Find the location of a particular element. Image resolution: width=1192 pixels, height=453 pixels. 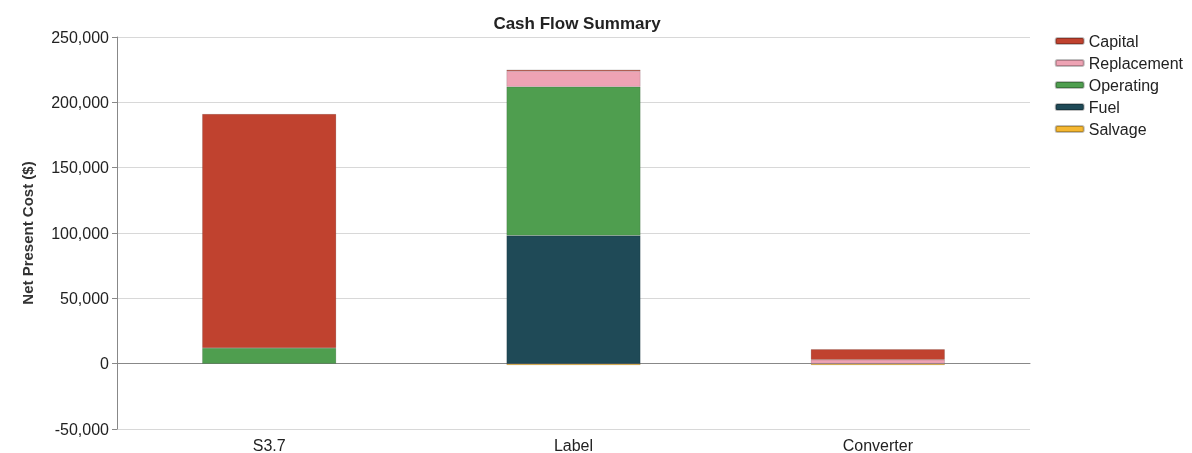

legend-label: Capital is located at coordinates (1113, 41).